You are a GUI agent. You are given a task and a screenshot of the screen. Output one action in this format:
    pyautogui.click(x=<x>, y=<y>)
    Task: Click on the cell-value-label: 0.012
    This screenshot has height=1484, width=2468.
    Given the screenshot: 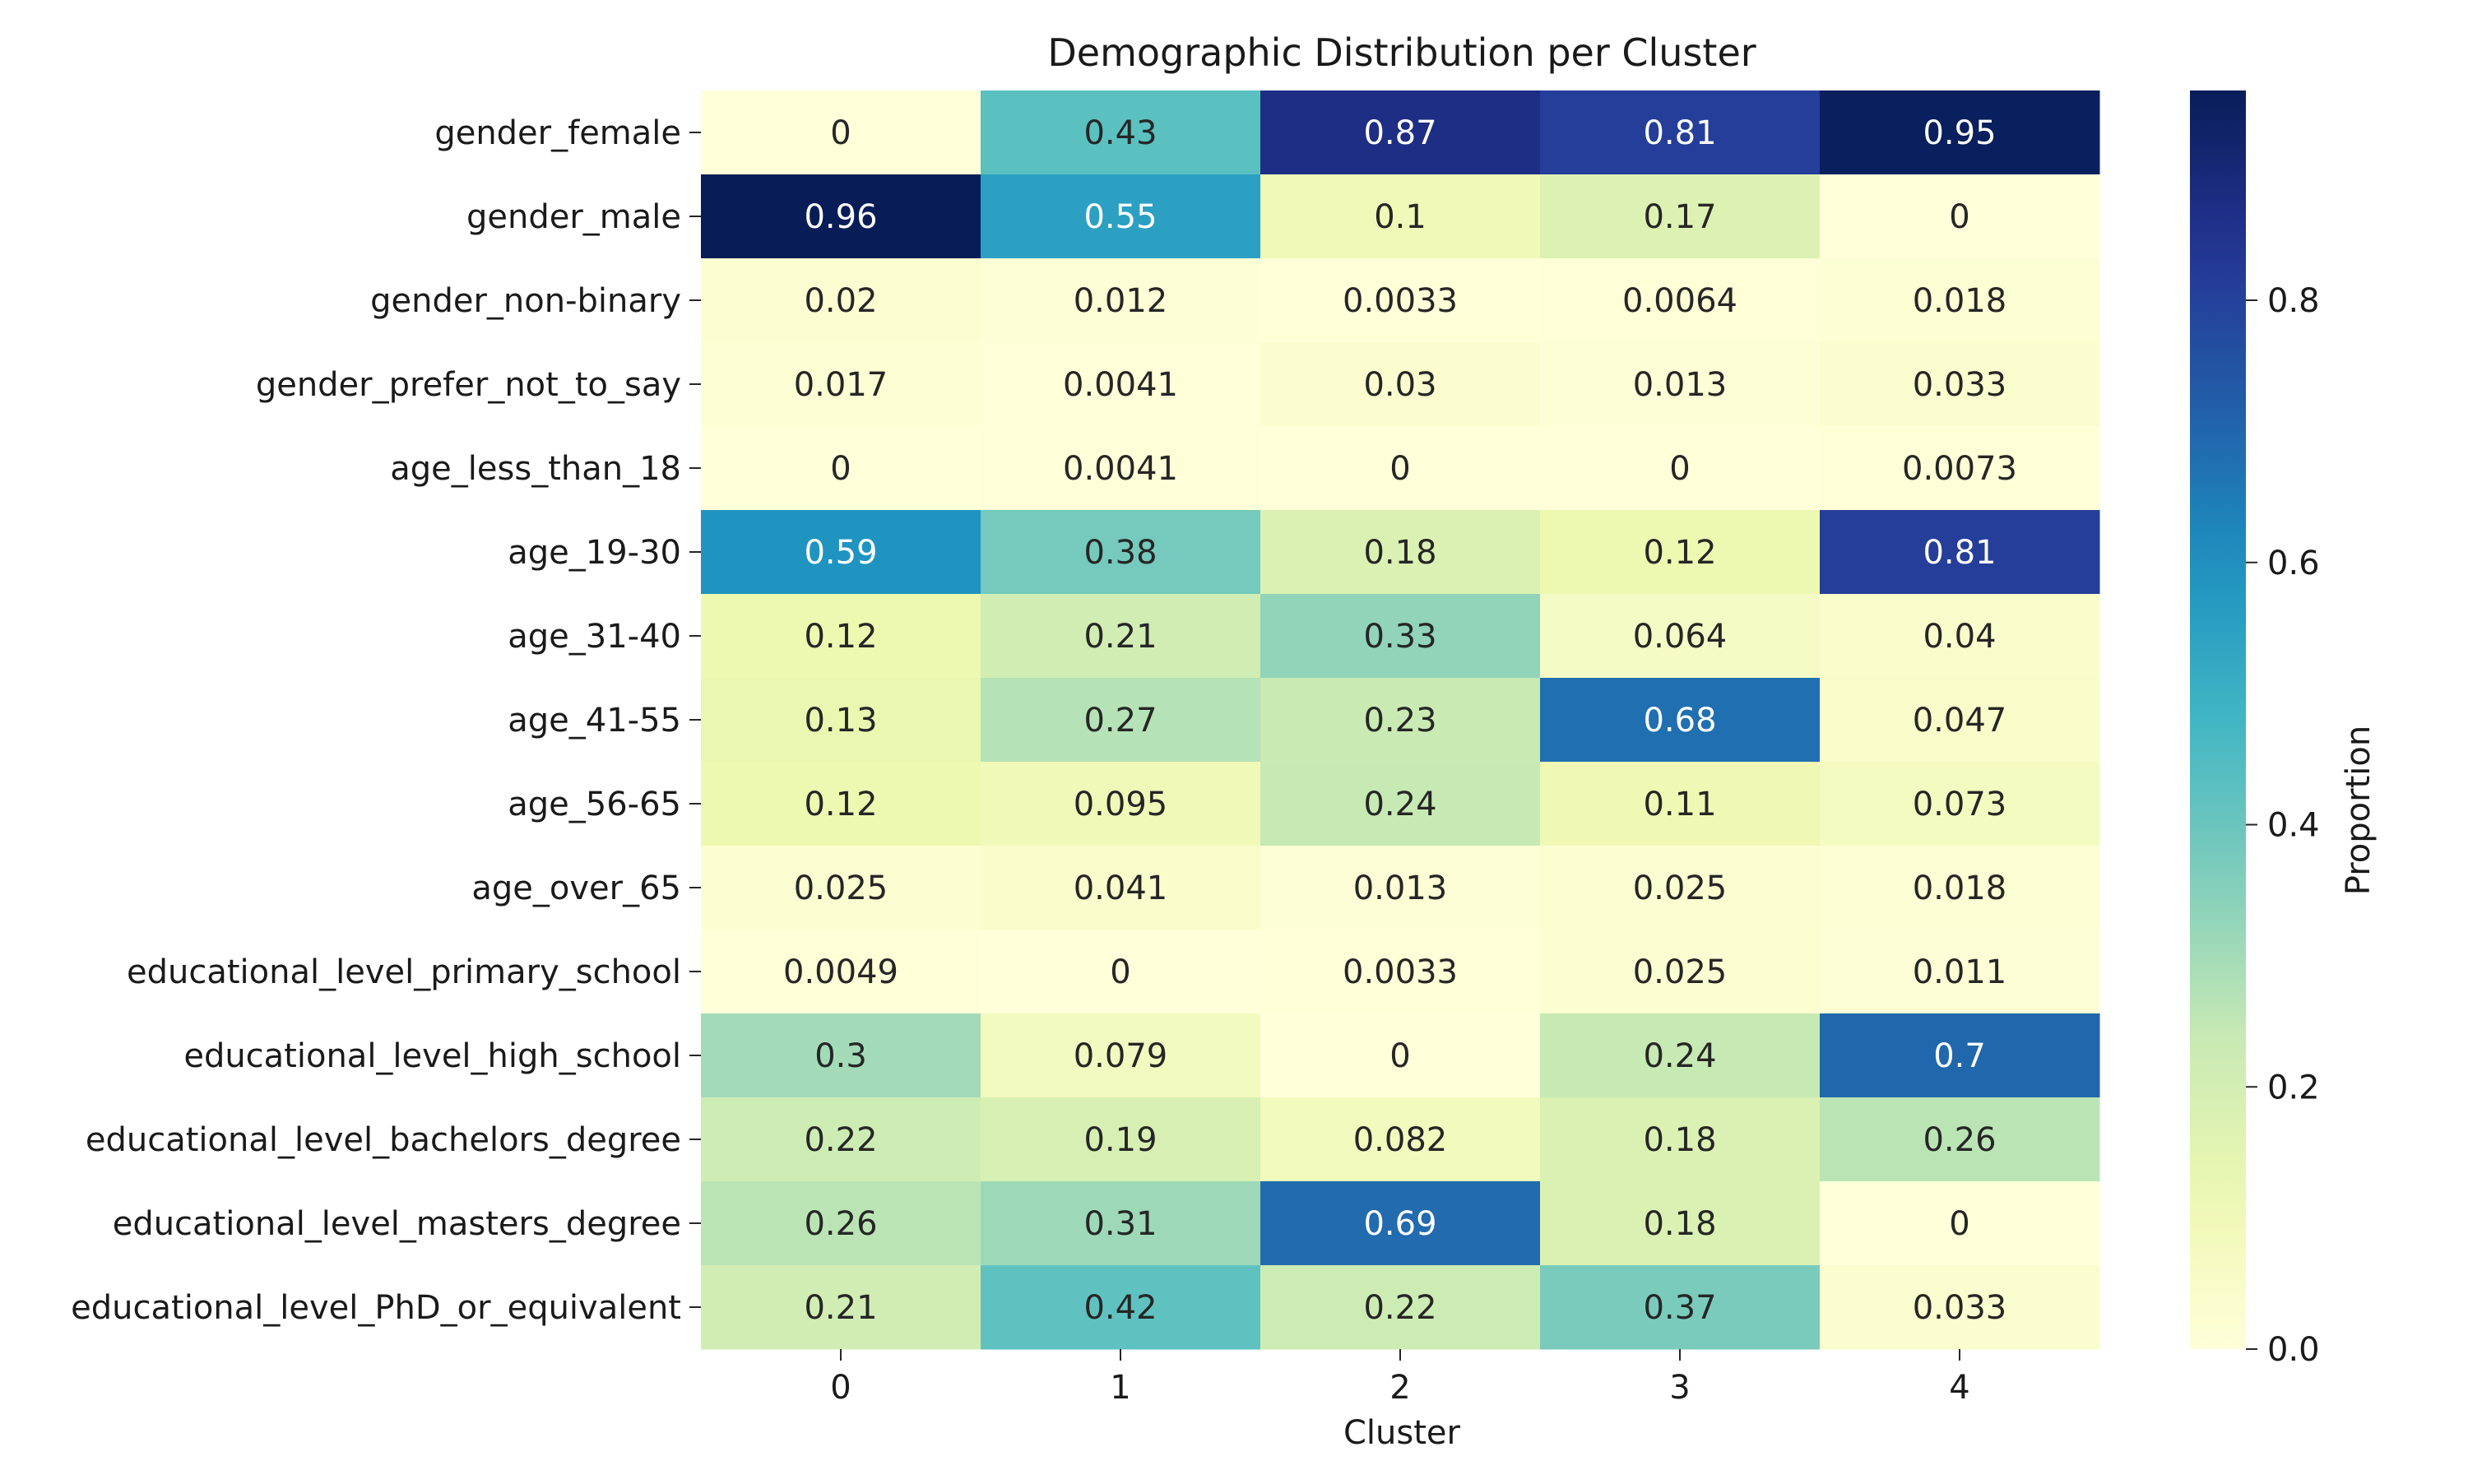 What is the action you would take?
    pyautogui.click(x=1121, y=301)
    